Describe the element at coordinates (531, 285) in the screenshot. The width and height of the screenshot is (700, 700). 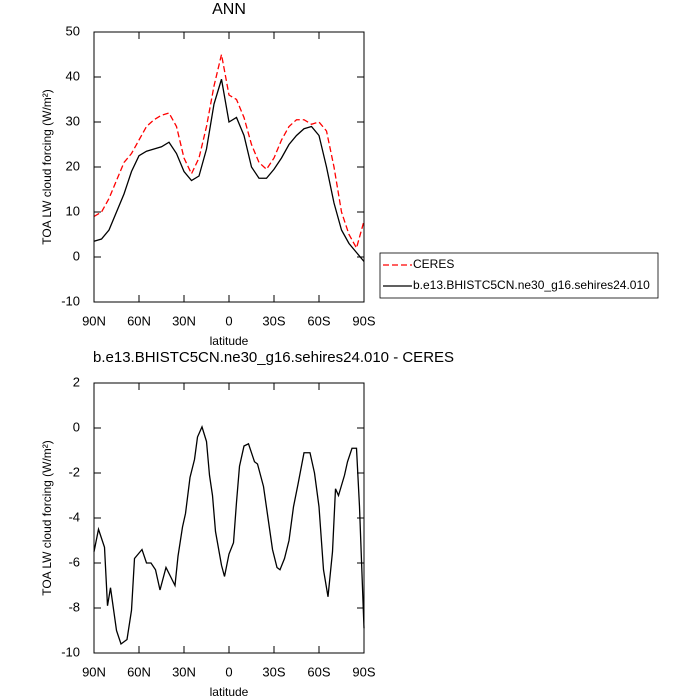
I see `legend-label: b.e13.BHISTC5CN.ne30_g16.sehires24.010` at that location.